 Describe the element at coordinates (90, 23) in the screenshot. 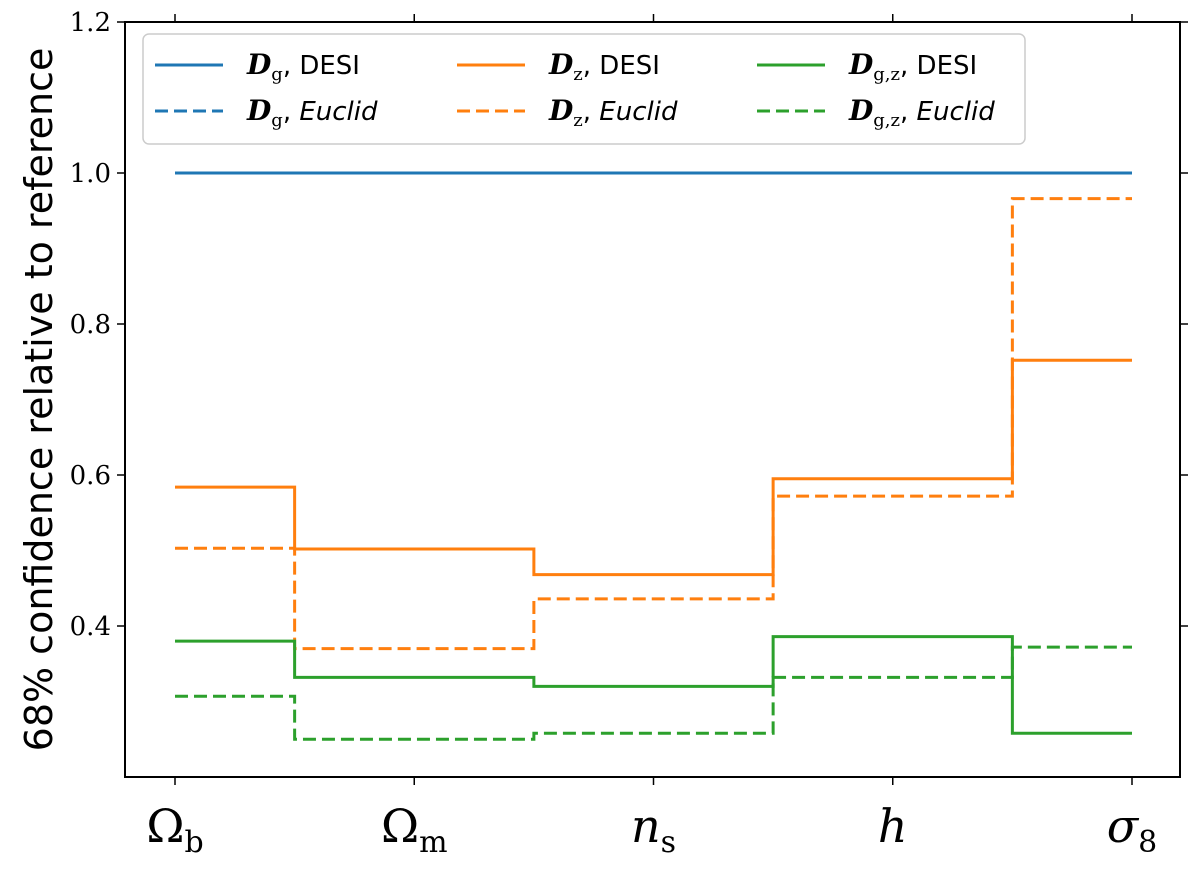

I see `y-tick-label: 1.2` at that location.